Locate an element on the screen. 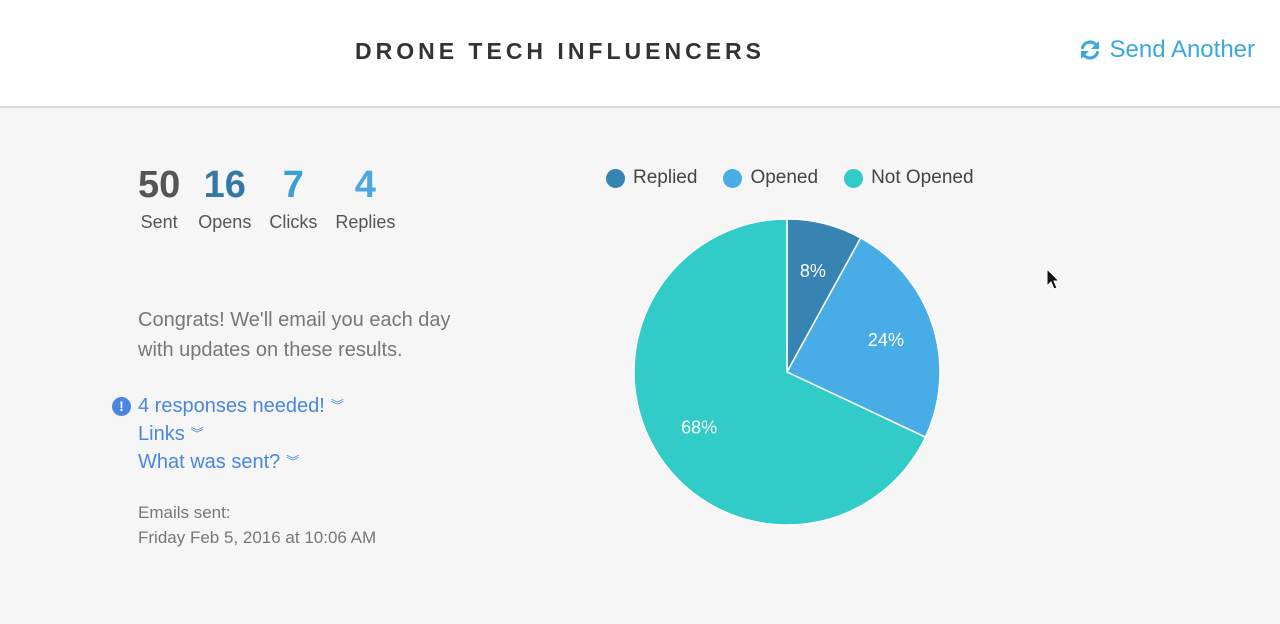  stat-replies-value: 4 is located at coordinates (365, 185).